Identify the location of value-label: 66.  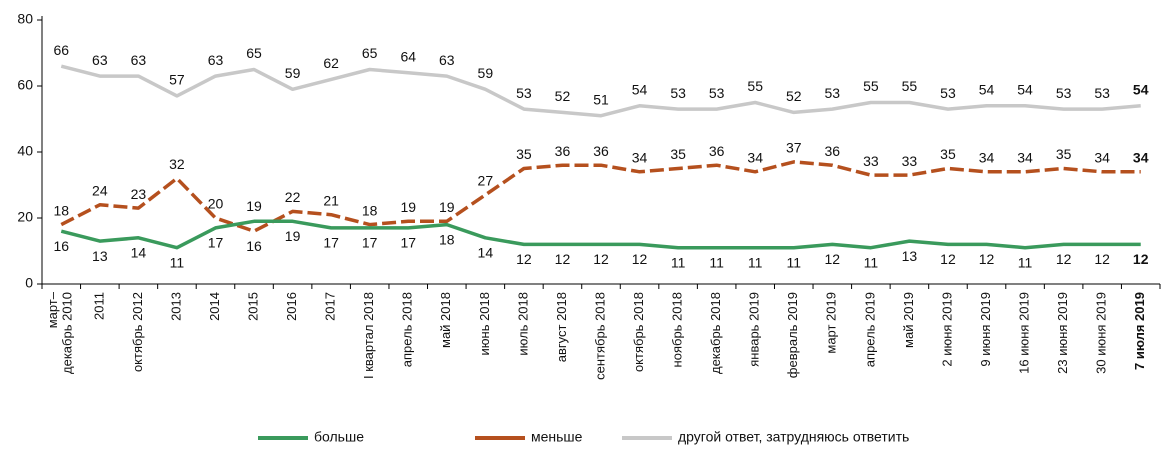
(61, 50).